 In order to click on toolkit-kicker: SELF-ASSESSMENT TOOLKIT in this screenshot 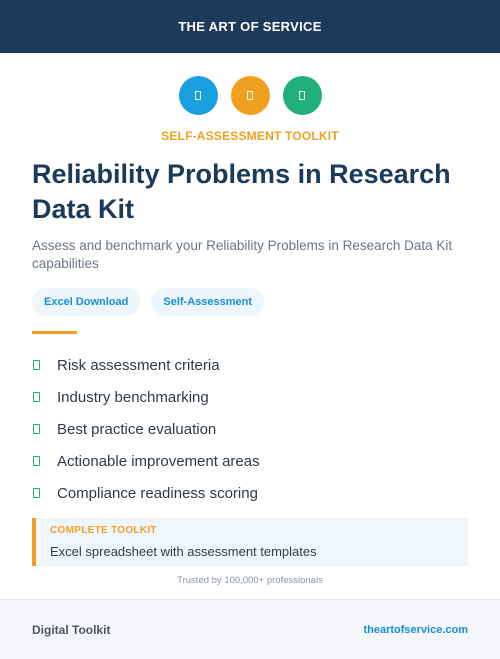, I will do `click(250, 136)`.